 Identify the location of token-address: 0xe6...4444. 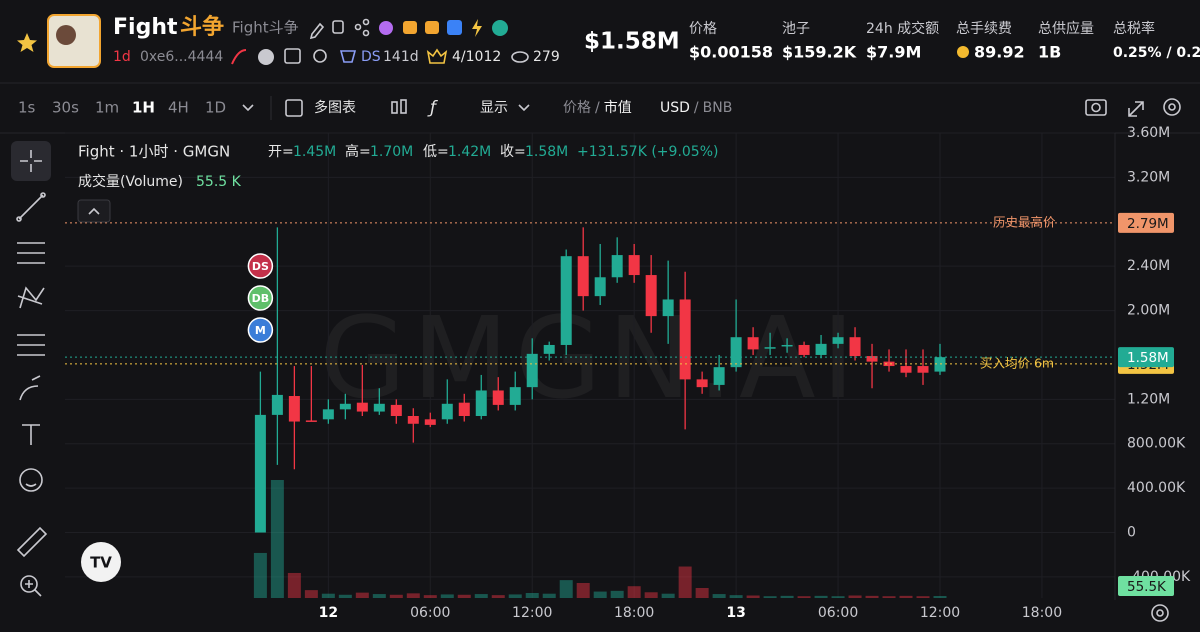
(181, 57).